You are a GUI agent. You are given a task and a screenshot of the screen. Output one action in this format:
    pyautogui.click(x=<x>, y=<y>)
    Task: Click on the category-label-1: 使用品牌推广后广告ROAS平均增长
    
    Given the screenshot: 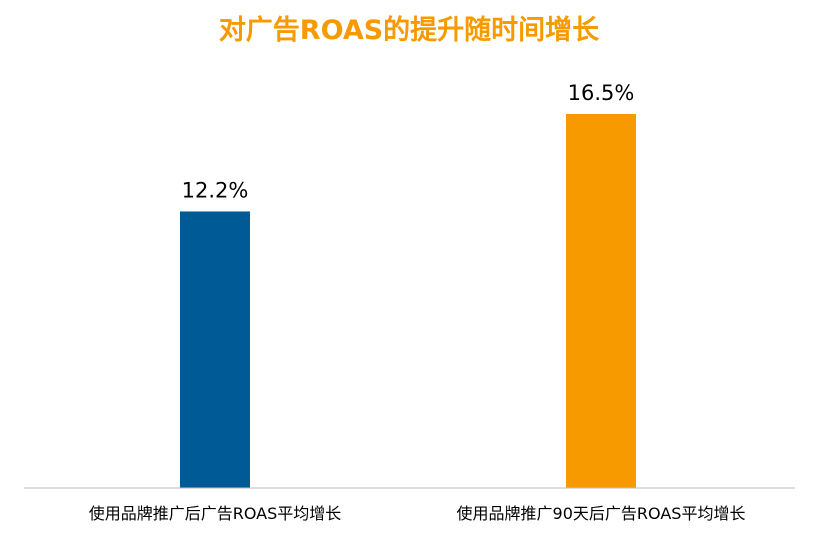 What is the action you would take?
    pyautogui.click(x=215, y=513)
    